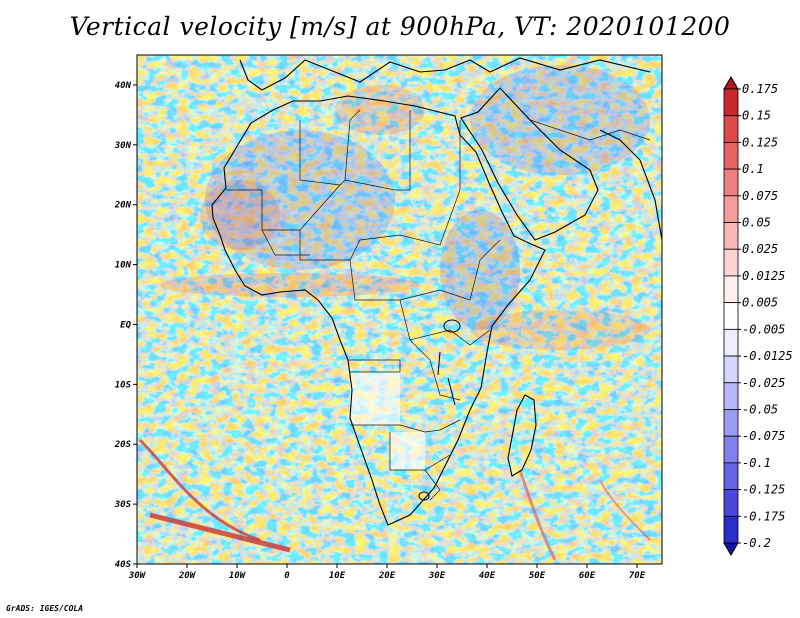 Image resolution: width=800 pixels, height=618 pixels. I want to click on lakes, so click(439, 410).